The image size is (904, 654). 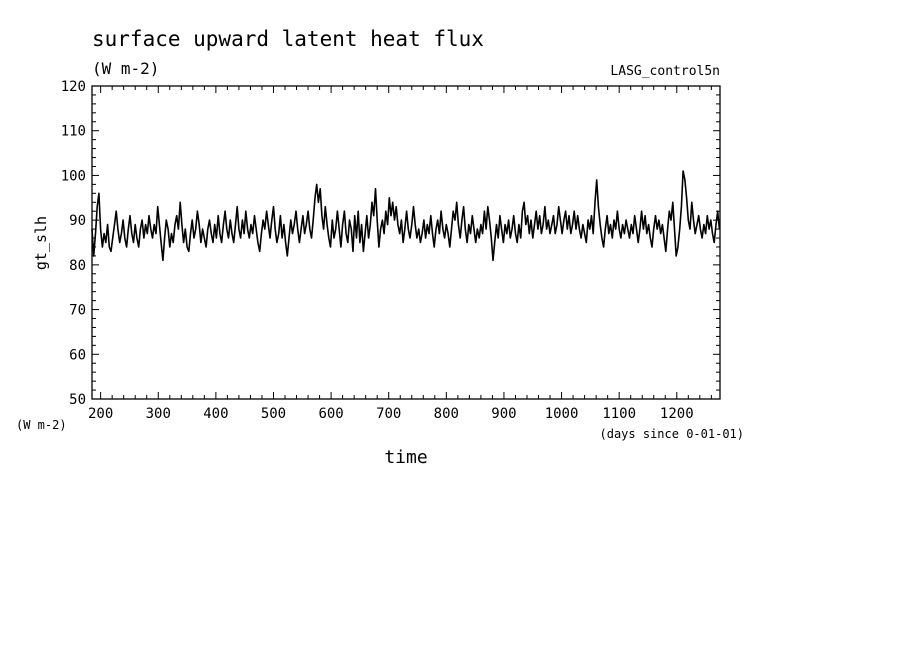 I want to click on chart-title: surface upward latent heat flux, so click(x=288, y=39).